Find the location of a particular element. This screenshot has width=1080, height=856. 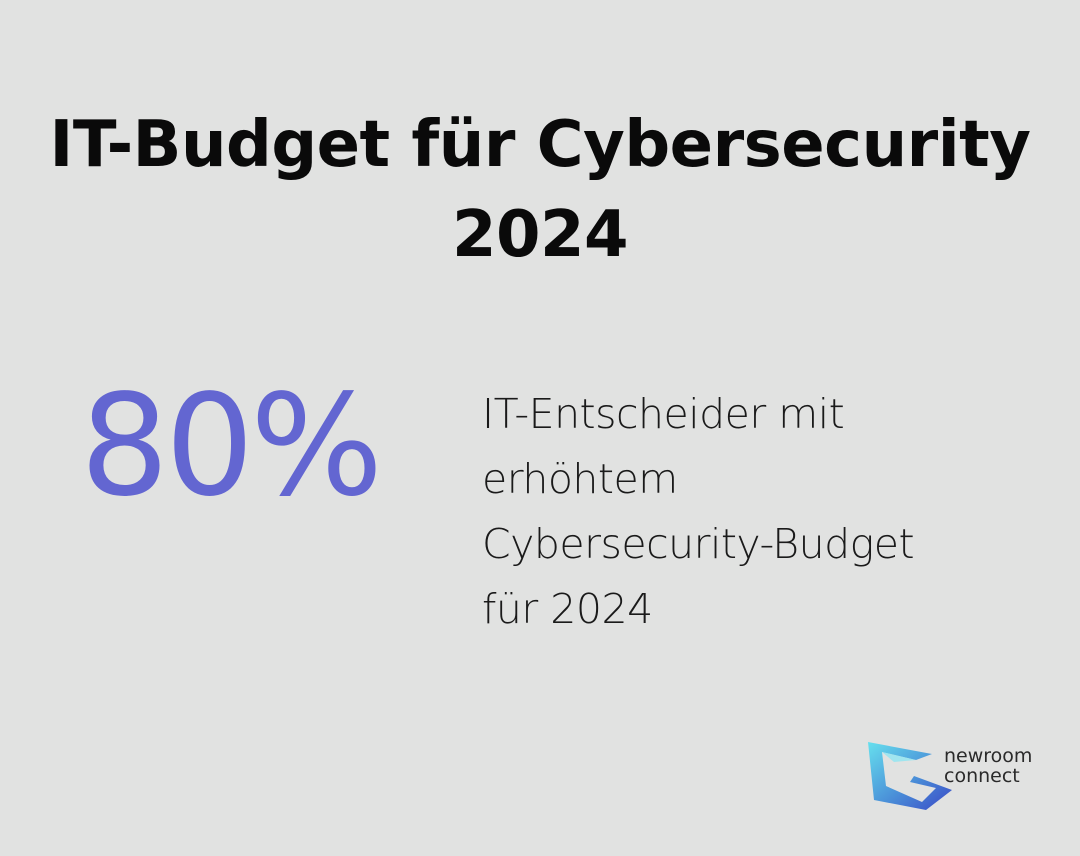

stat-description-line-3: Cybersecurity-Budget is located at coordinates (698, 544).